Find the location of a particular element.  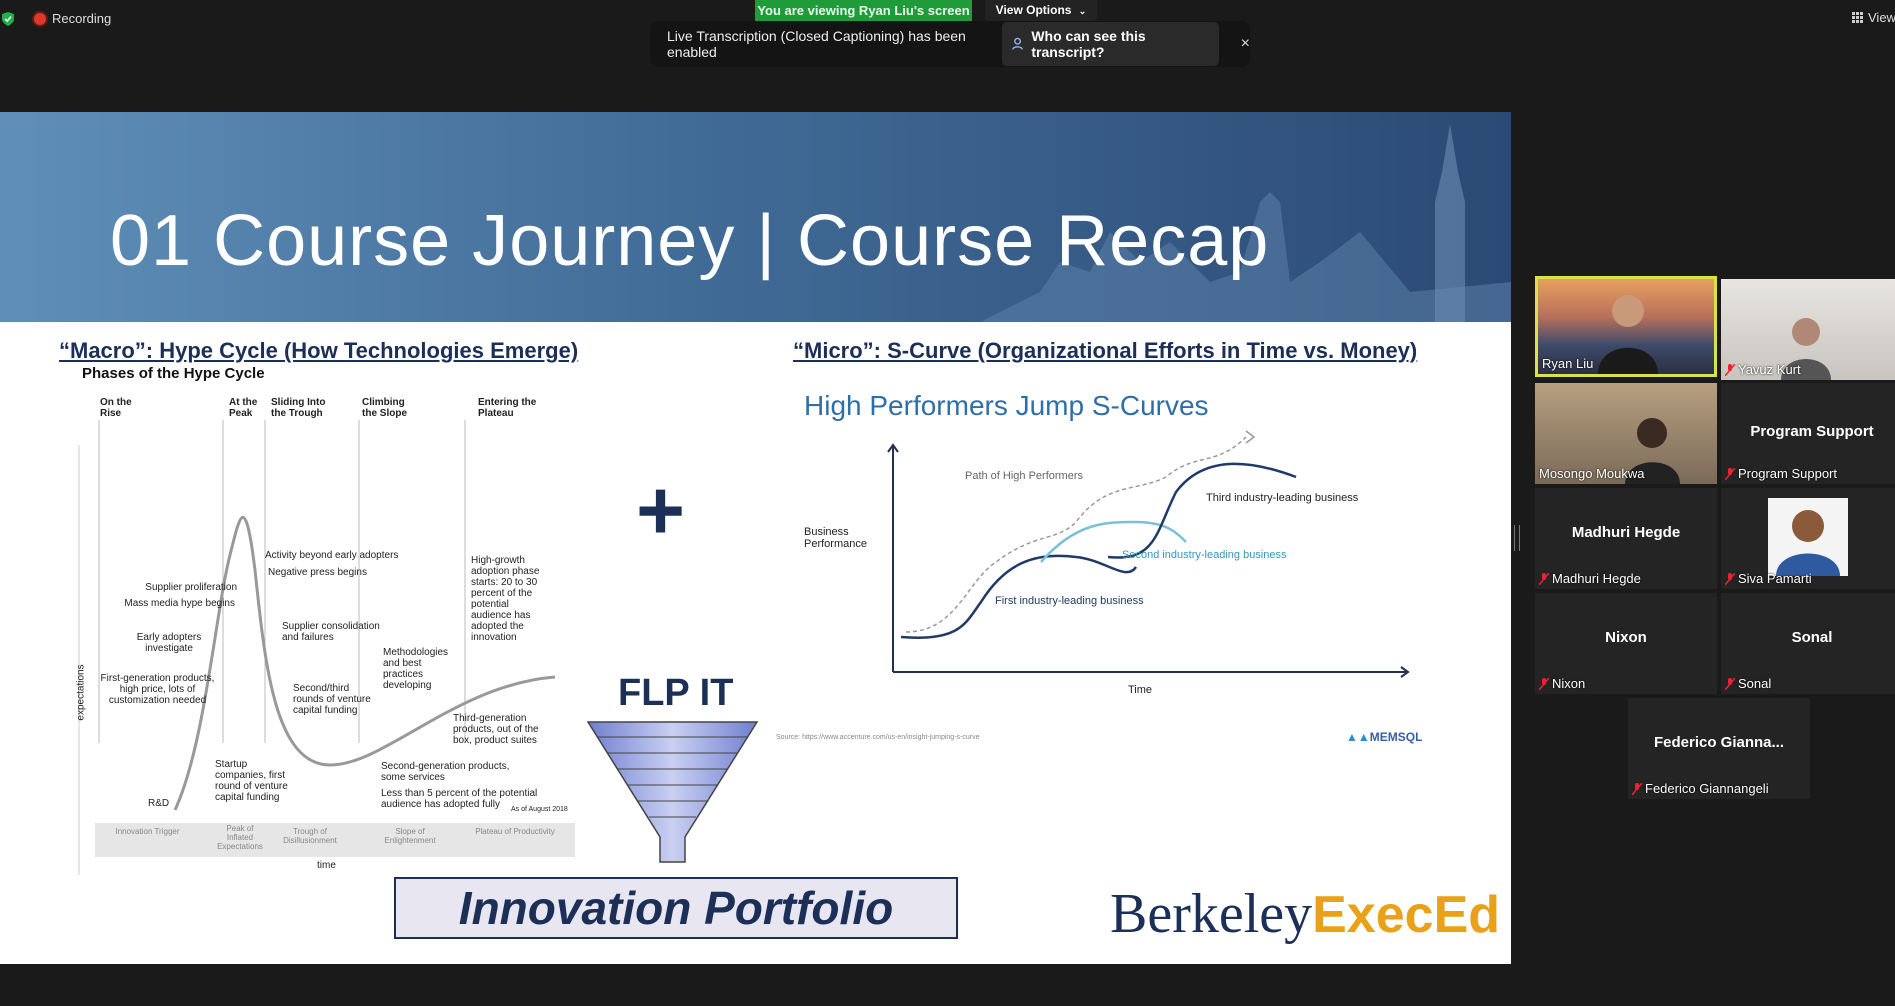

hype-date: As of August 2018 is located at coordinates (539, 809).